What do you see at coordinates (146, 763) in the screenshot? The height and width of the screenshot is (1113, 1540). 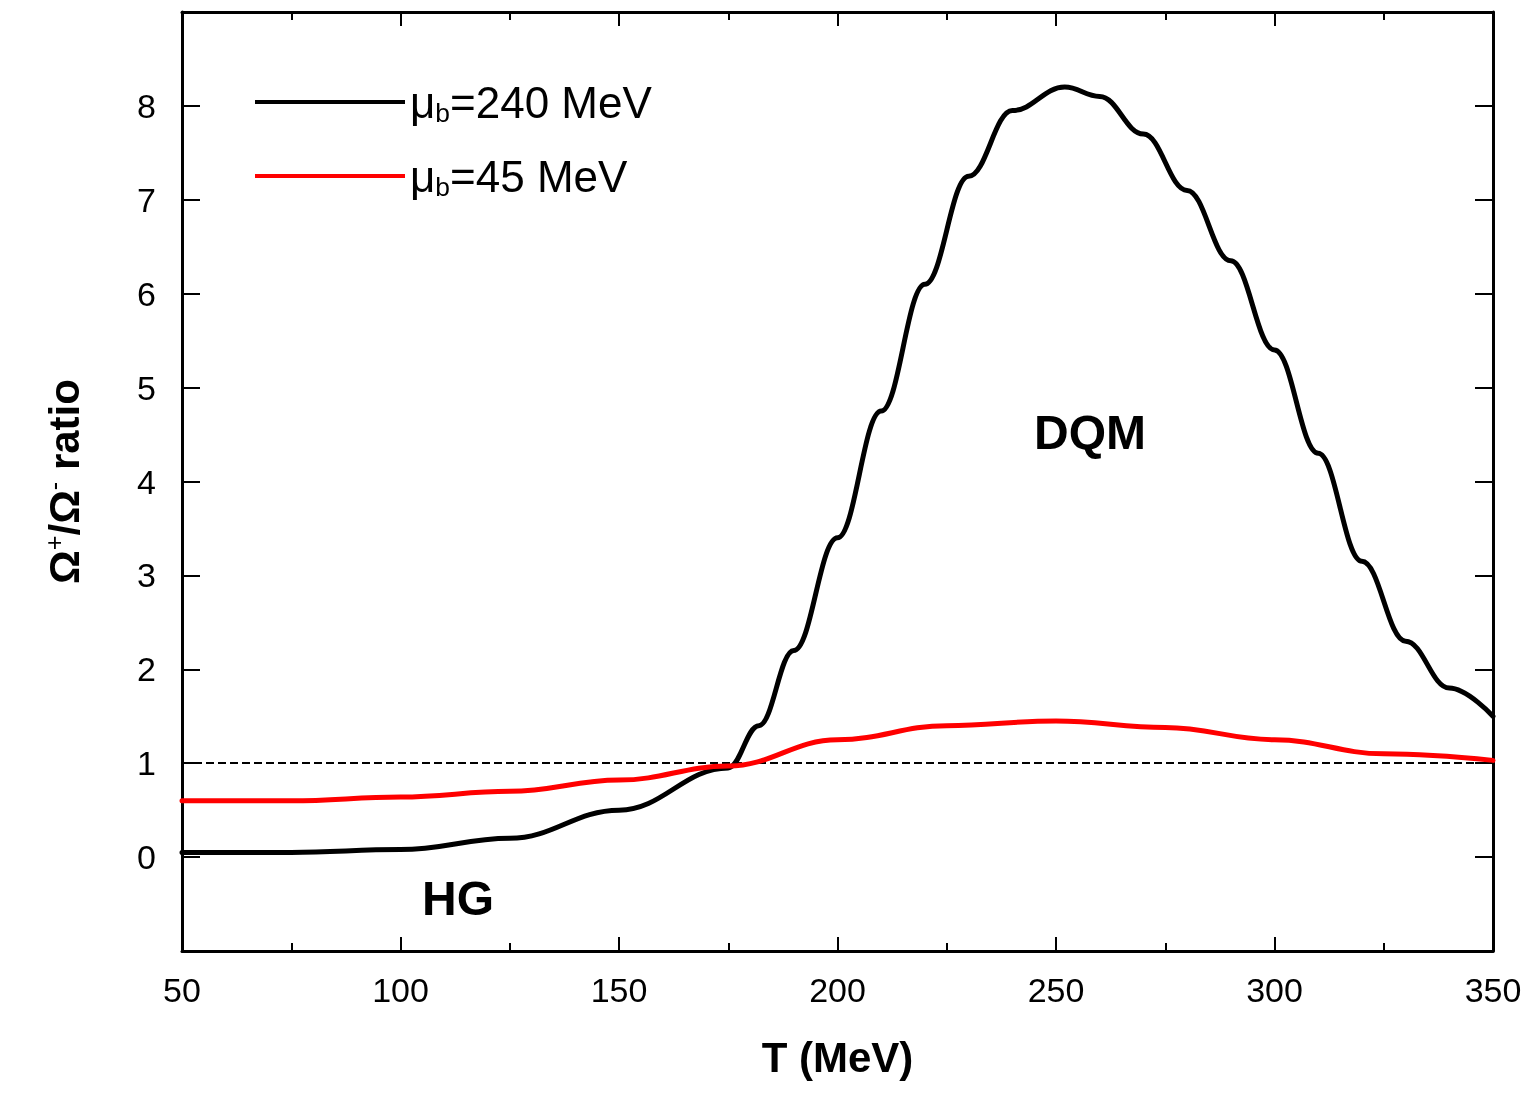 I see `y-tick-label: 1` at bounding box center [146, 763].